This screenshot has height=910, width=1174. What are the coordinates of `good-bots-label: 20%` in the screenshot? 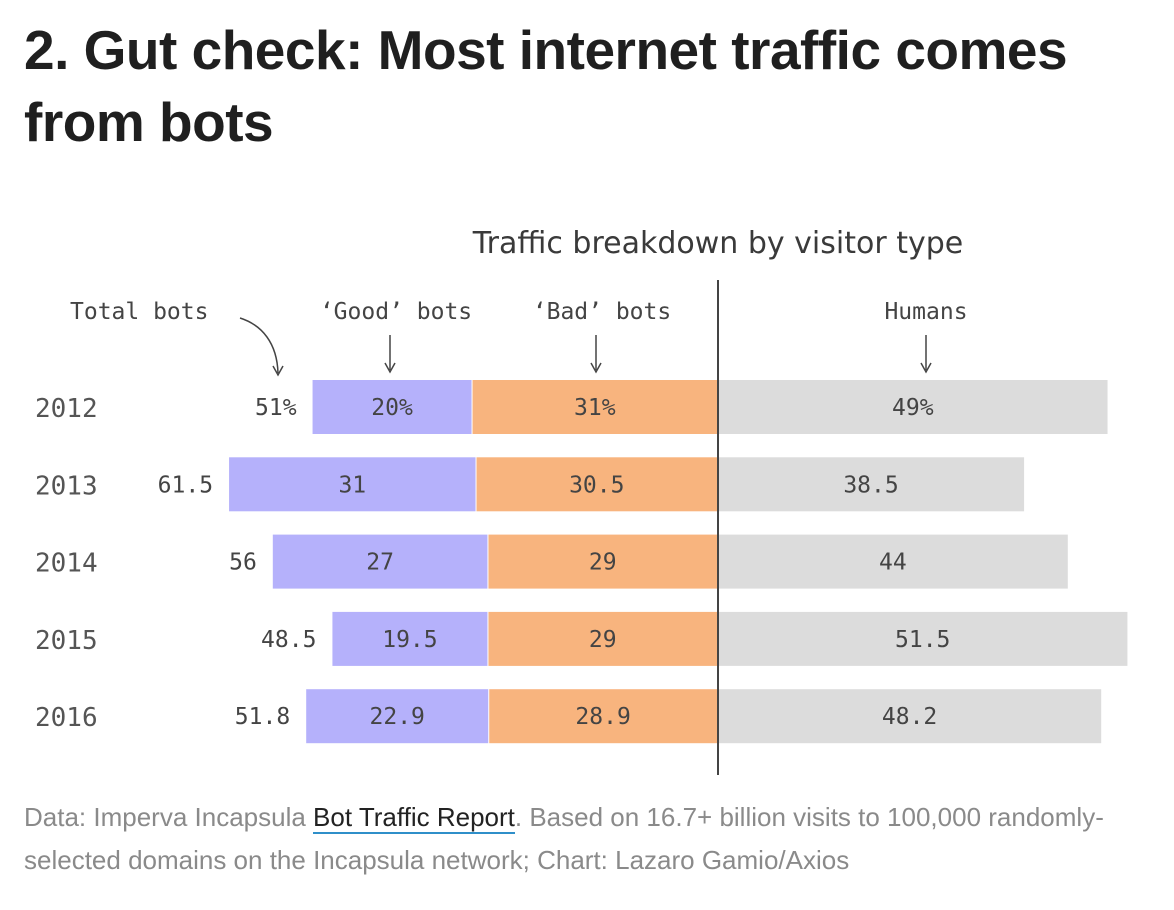 It's located at (392, 408).